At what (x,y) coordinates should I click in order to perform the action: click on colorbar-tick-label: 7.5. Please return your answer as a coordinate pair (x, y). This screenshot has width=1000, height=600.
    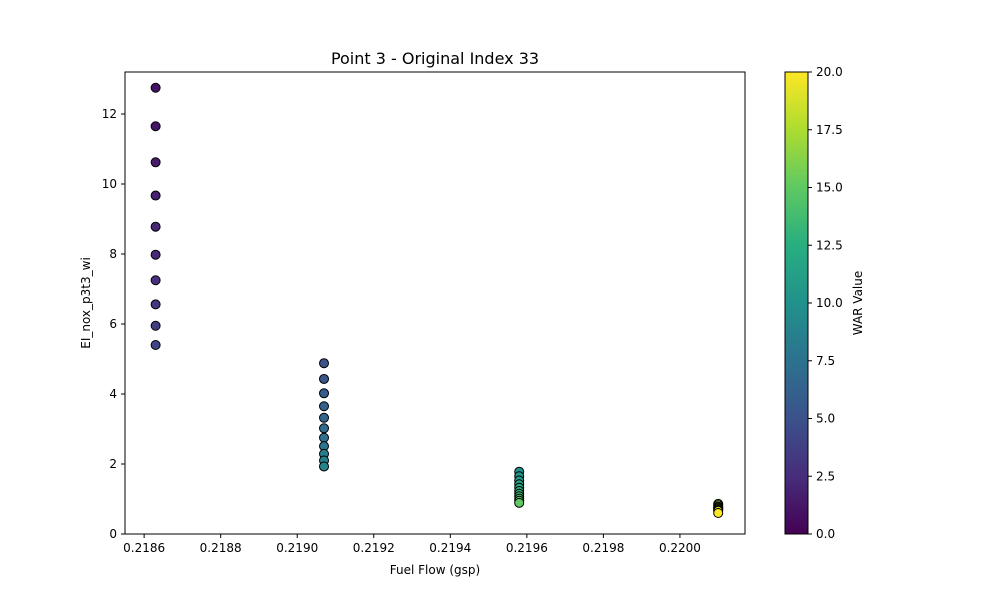
    Looking at the image, I should click on (825, 361).